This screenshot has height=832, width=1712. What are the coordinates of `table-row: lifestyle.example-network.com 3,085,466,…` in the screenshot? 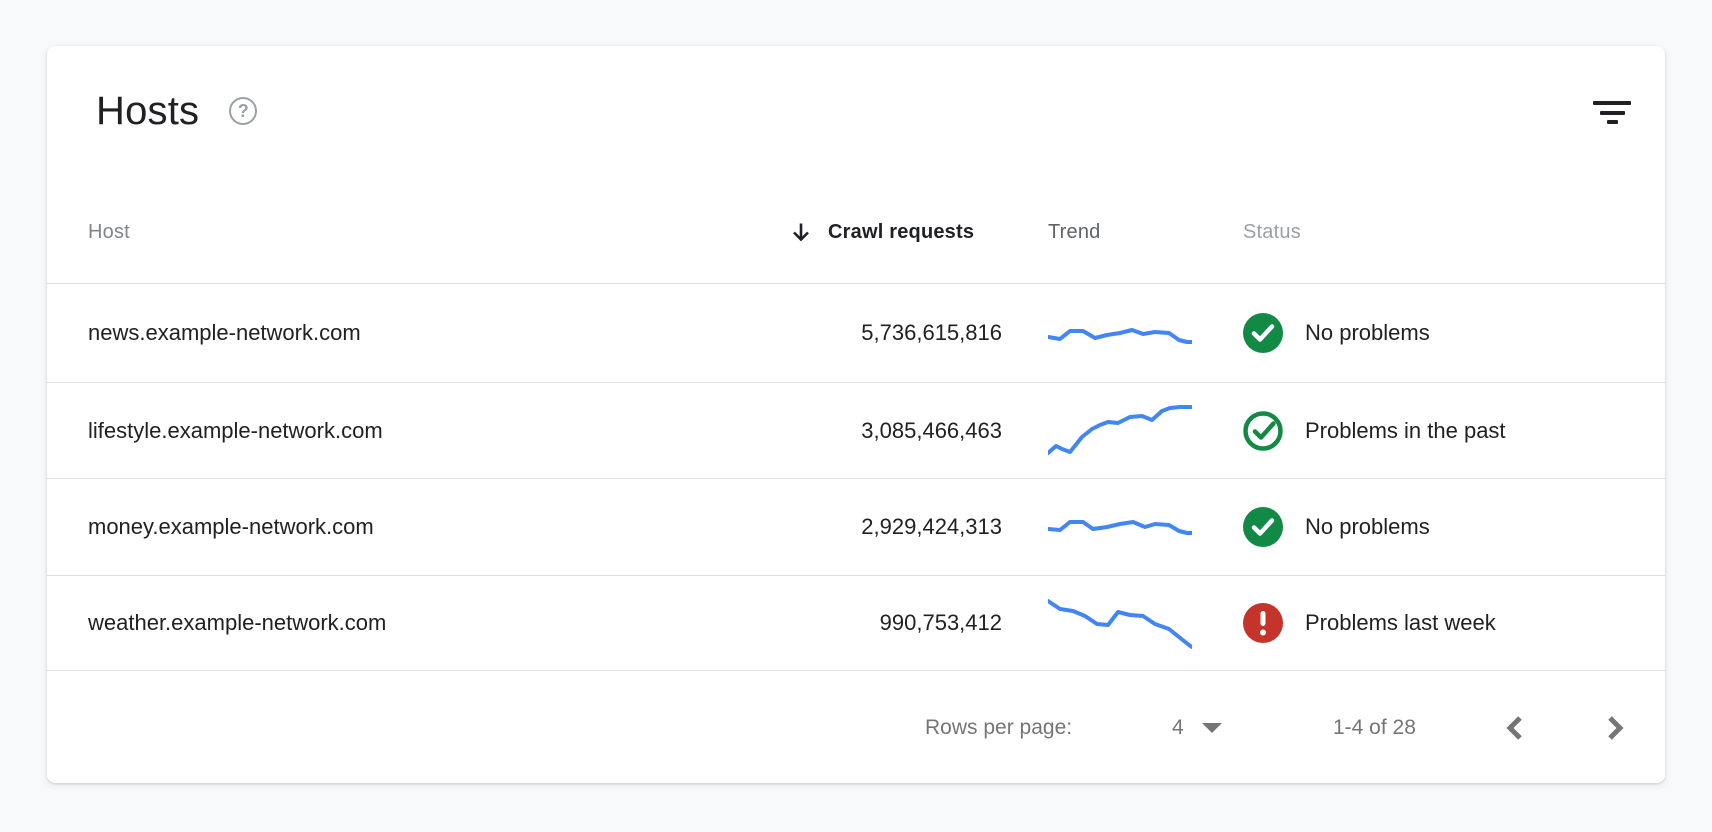 It's located at (856, 430).